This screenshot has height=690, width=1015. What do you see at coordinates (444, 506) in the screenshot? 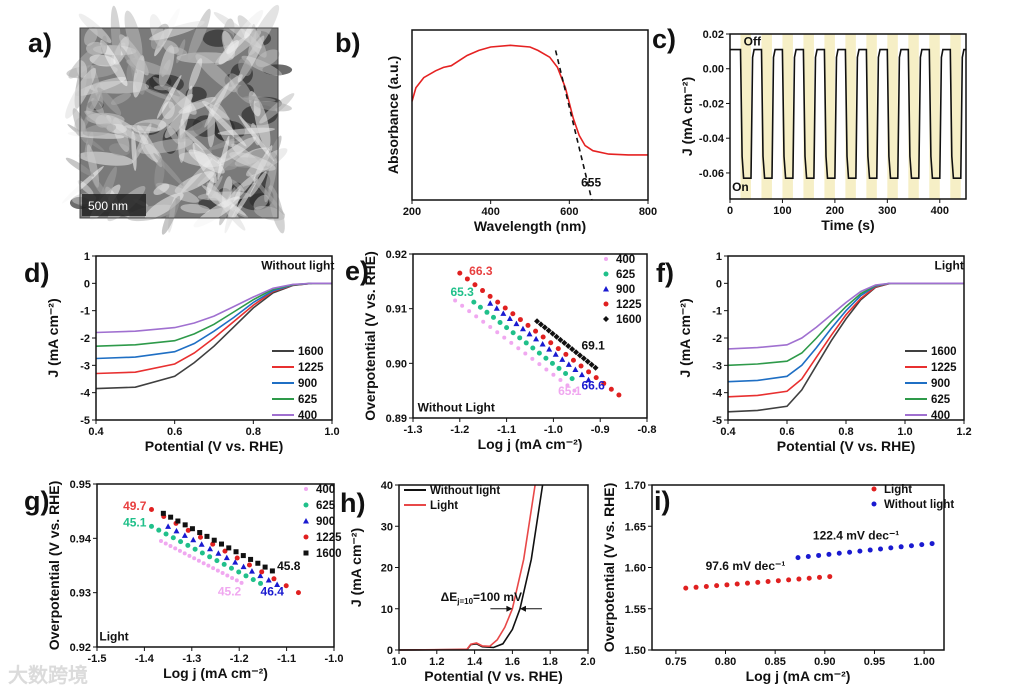
I see `legend-label: Light` at bounding box center [444, 506].